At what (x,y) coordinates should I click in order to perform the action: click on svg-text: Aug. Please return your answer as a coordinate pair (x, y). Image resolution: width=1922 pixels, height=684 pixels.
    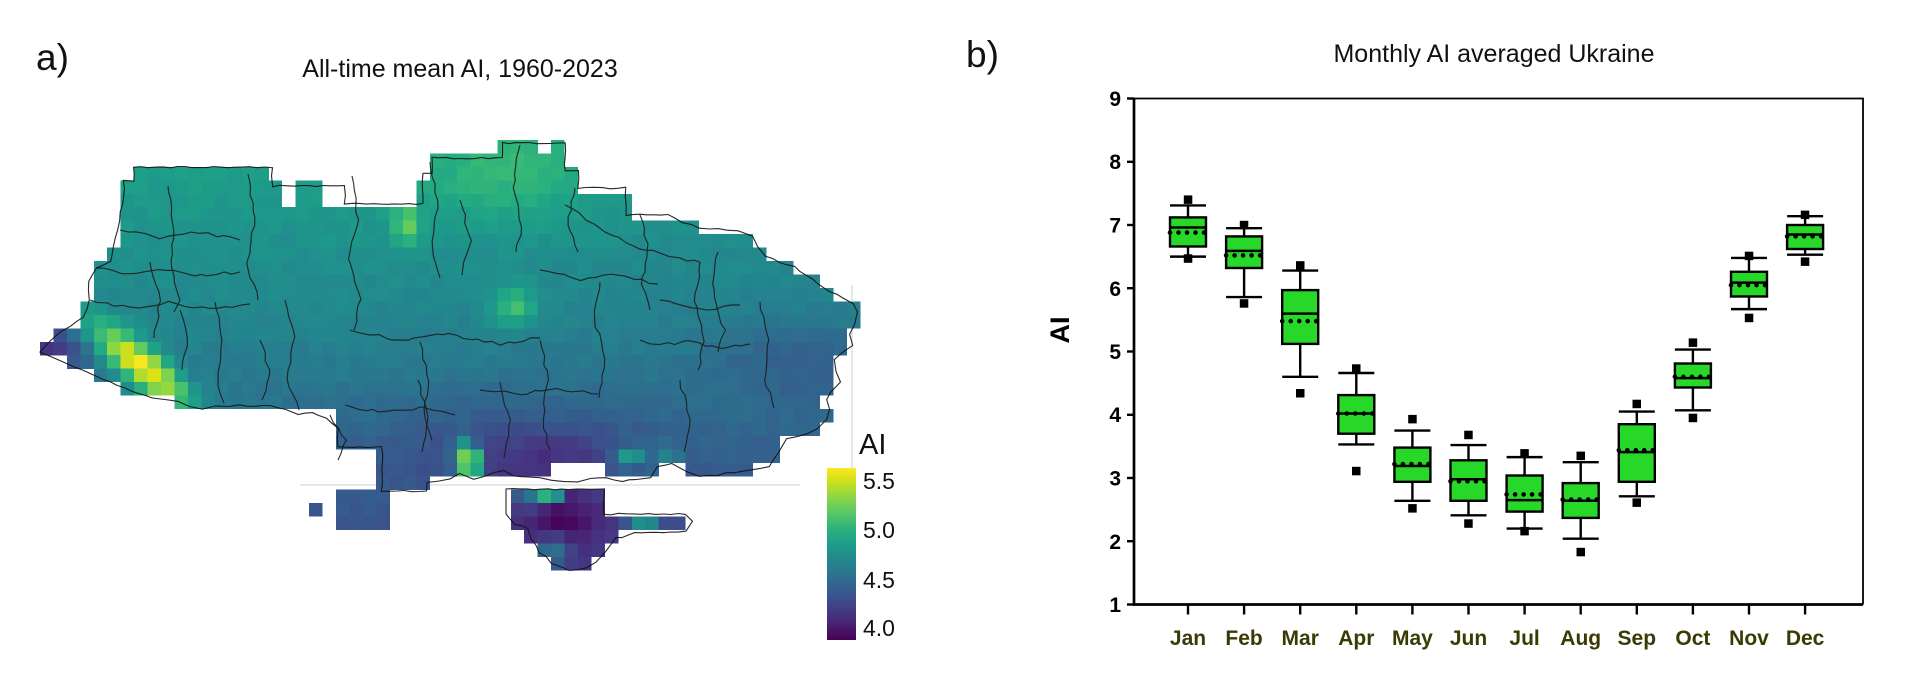
    Looking at the image, I should click on (1580, 638).